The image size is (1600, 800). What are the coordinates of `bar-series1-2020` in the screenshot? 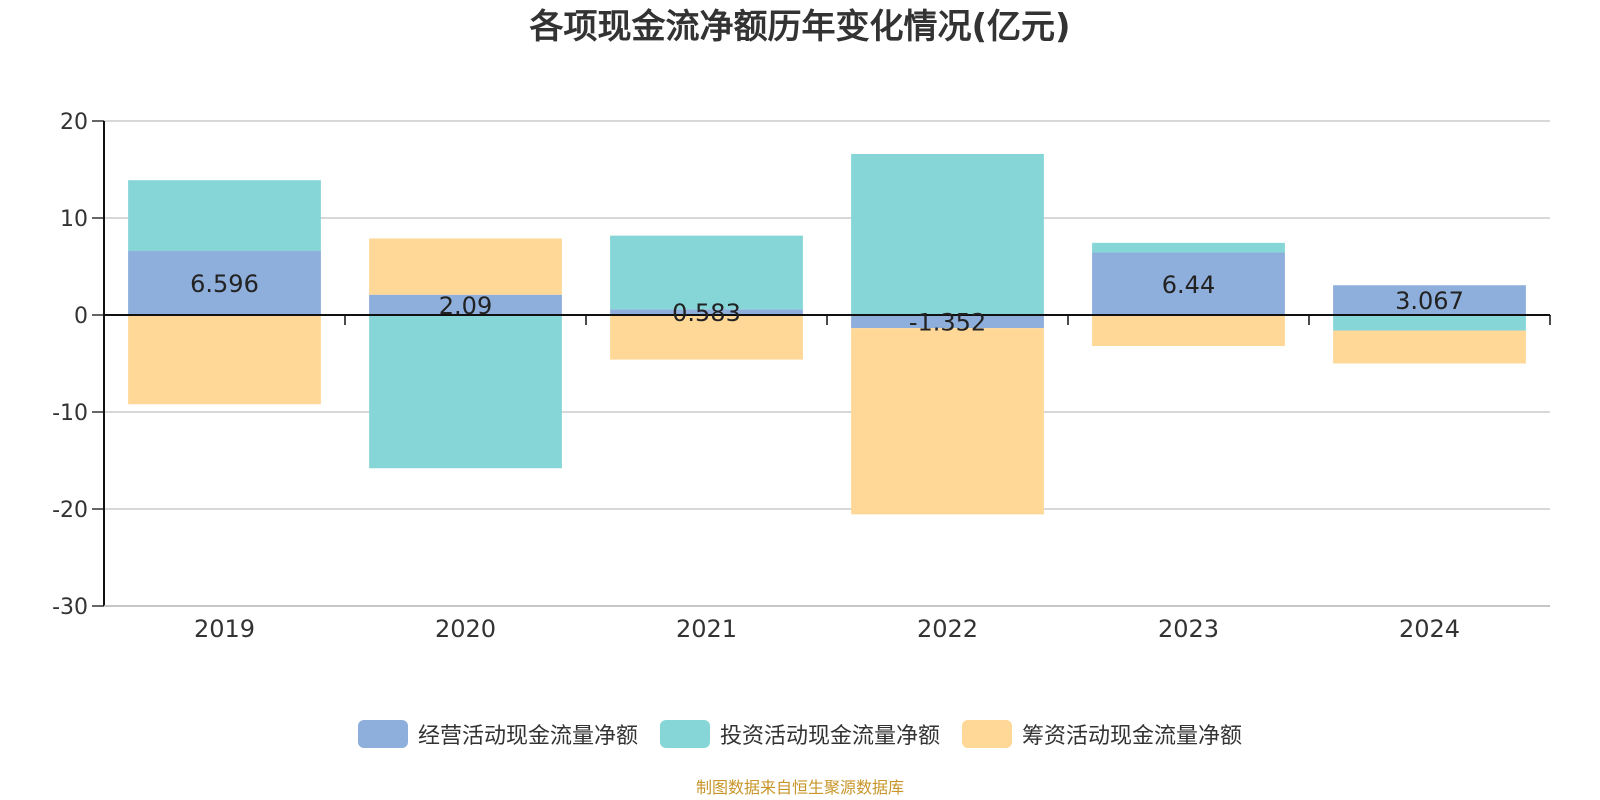 It's located at (465, 304).